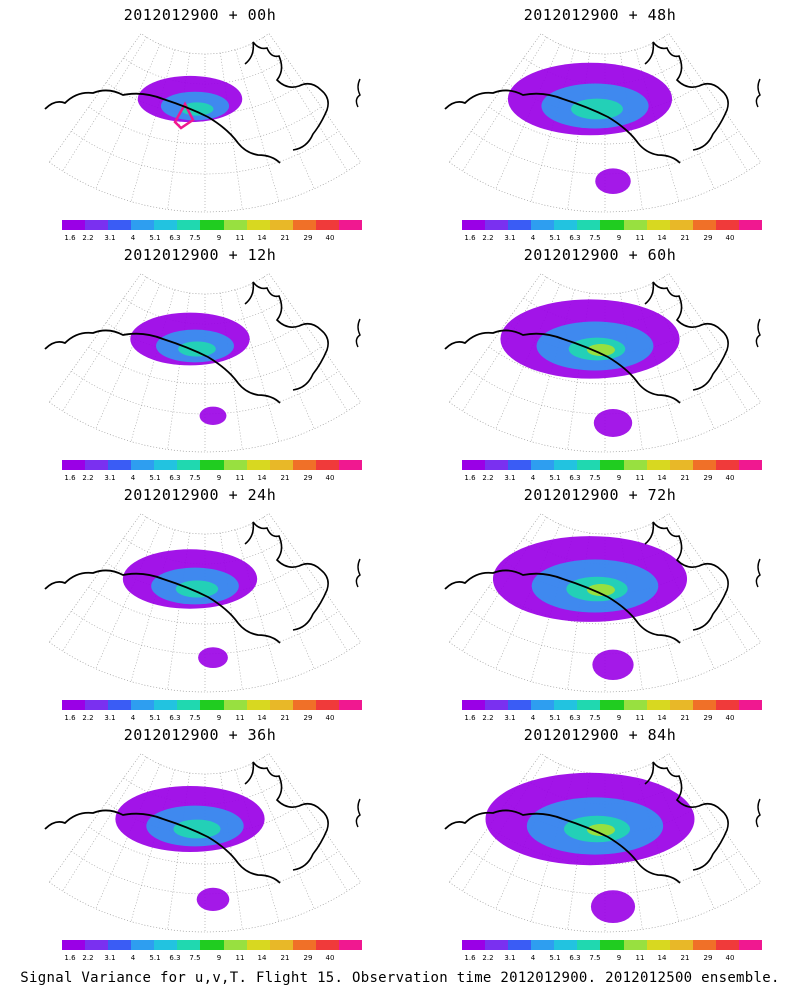  What do you see at coordinates (600, 15) in the screenshot?
I see `panel-title: 2012012900 + 48h` at bounding box center [600, 15].